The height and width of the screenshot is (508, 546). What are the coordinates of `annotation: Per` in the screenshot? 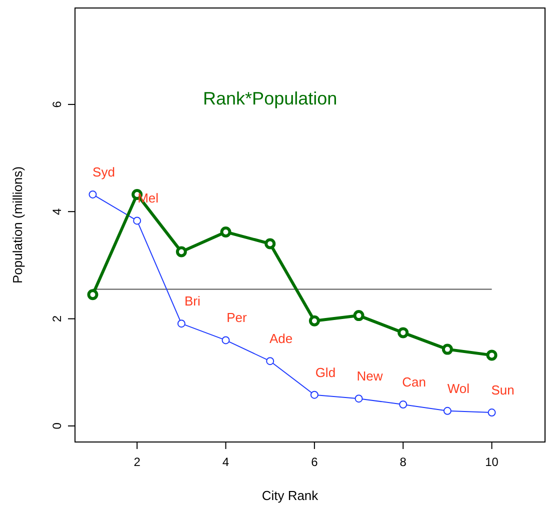 It's located at (237, 318).